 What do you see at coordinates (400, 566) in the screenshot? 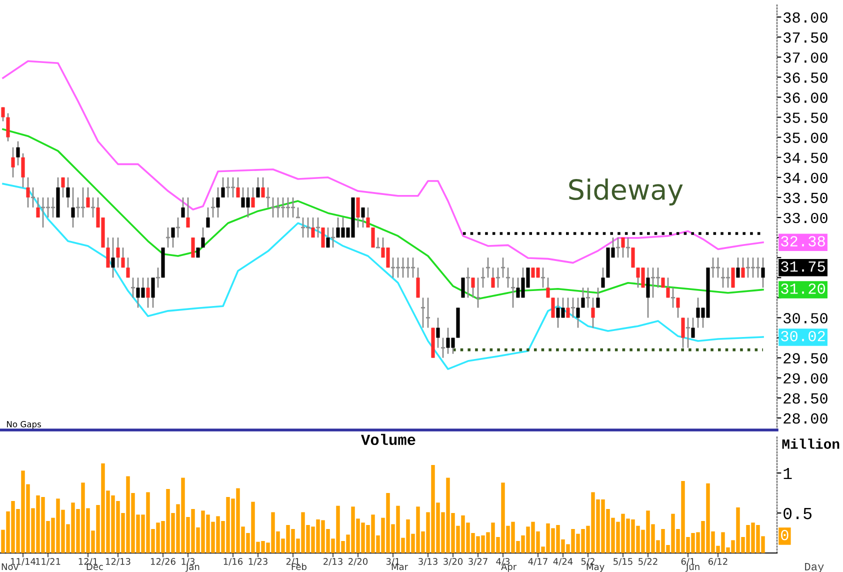
I see `text: Mar` at bounding box center [400, 566].